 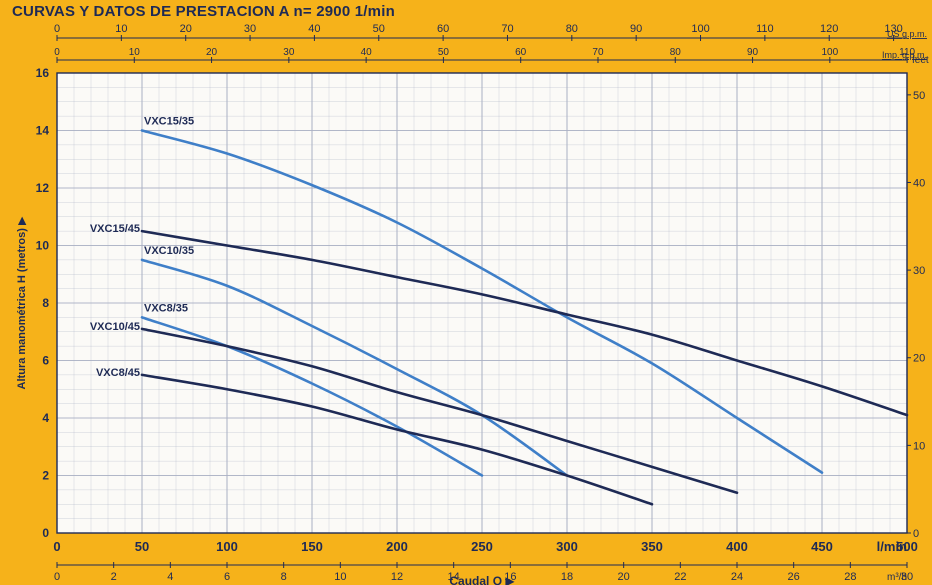 What do you see at coordinates (114, 577) in the screenshot?
I see `x-m3h-tick-label: 2` at bounding box center [114, 577].